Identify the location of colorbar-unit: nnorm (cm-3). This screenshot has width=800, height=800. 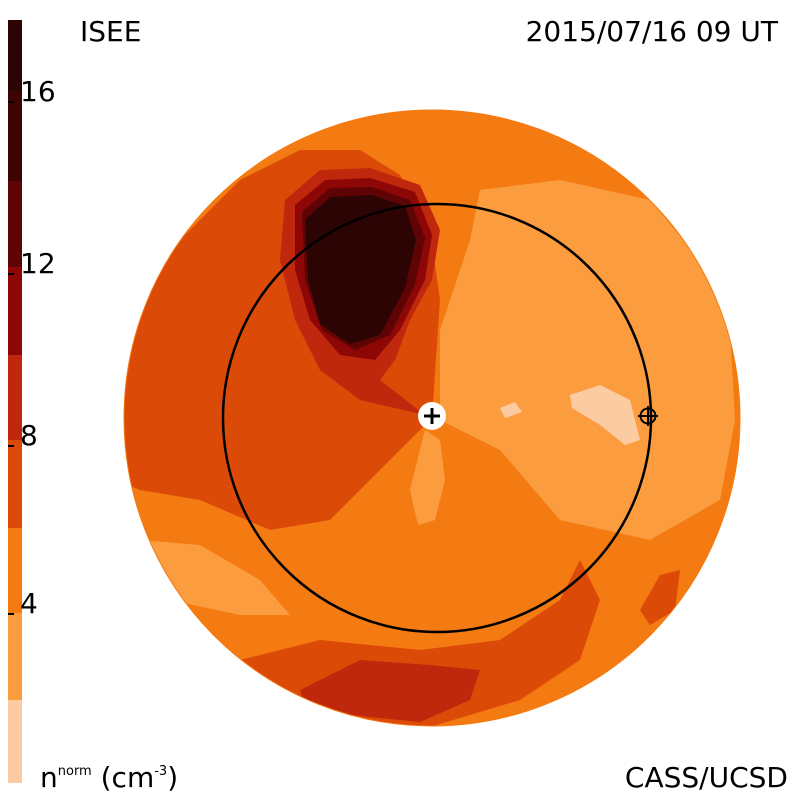
(109, 778).